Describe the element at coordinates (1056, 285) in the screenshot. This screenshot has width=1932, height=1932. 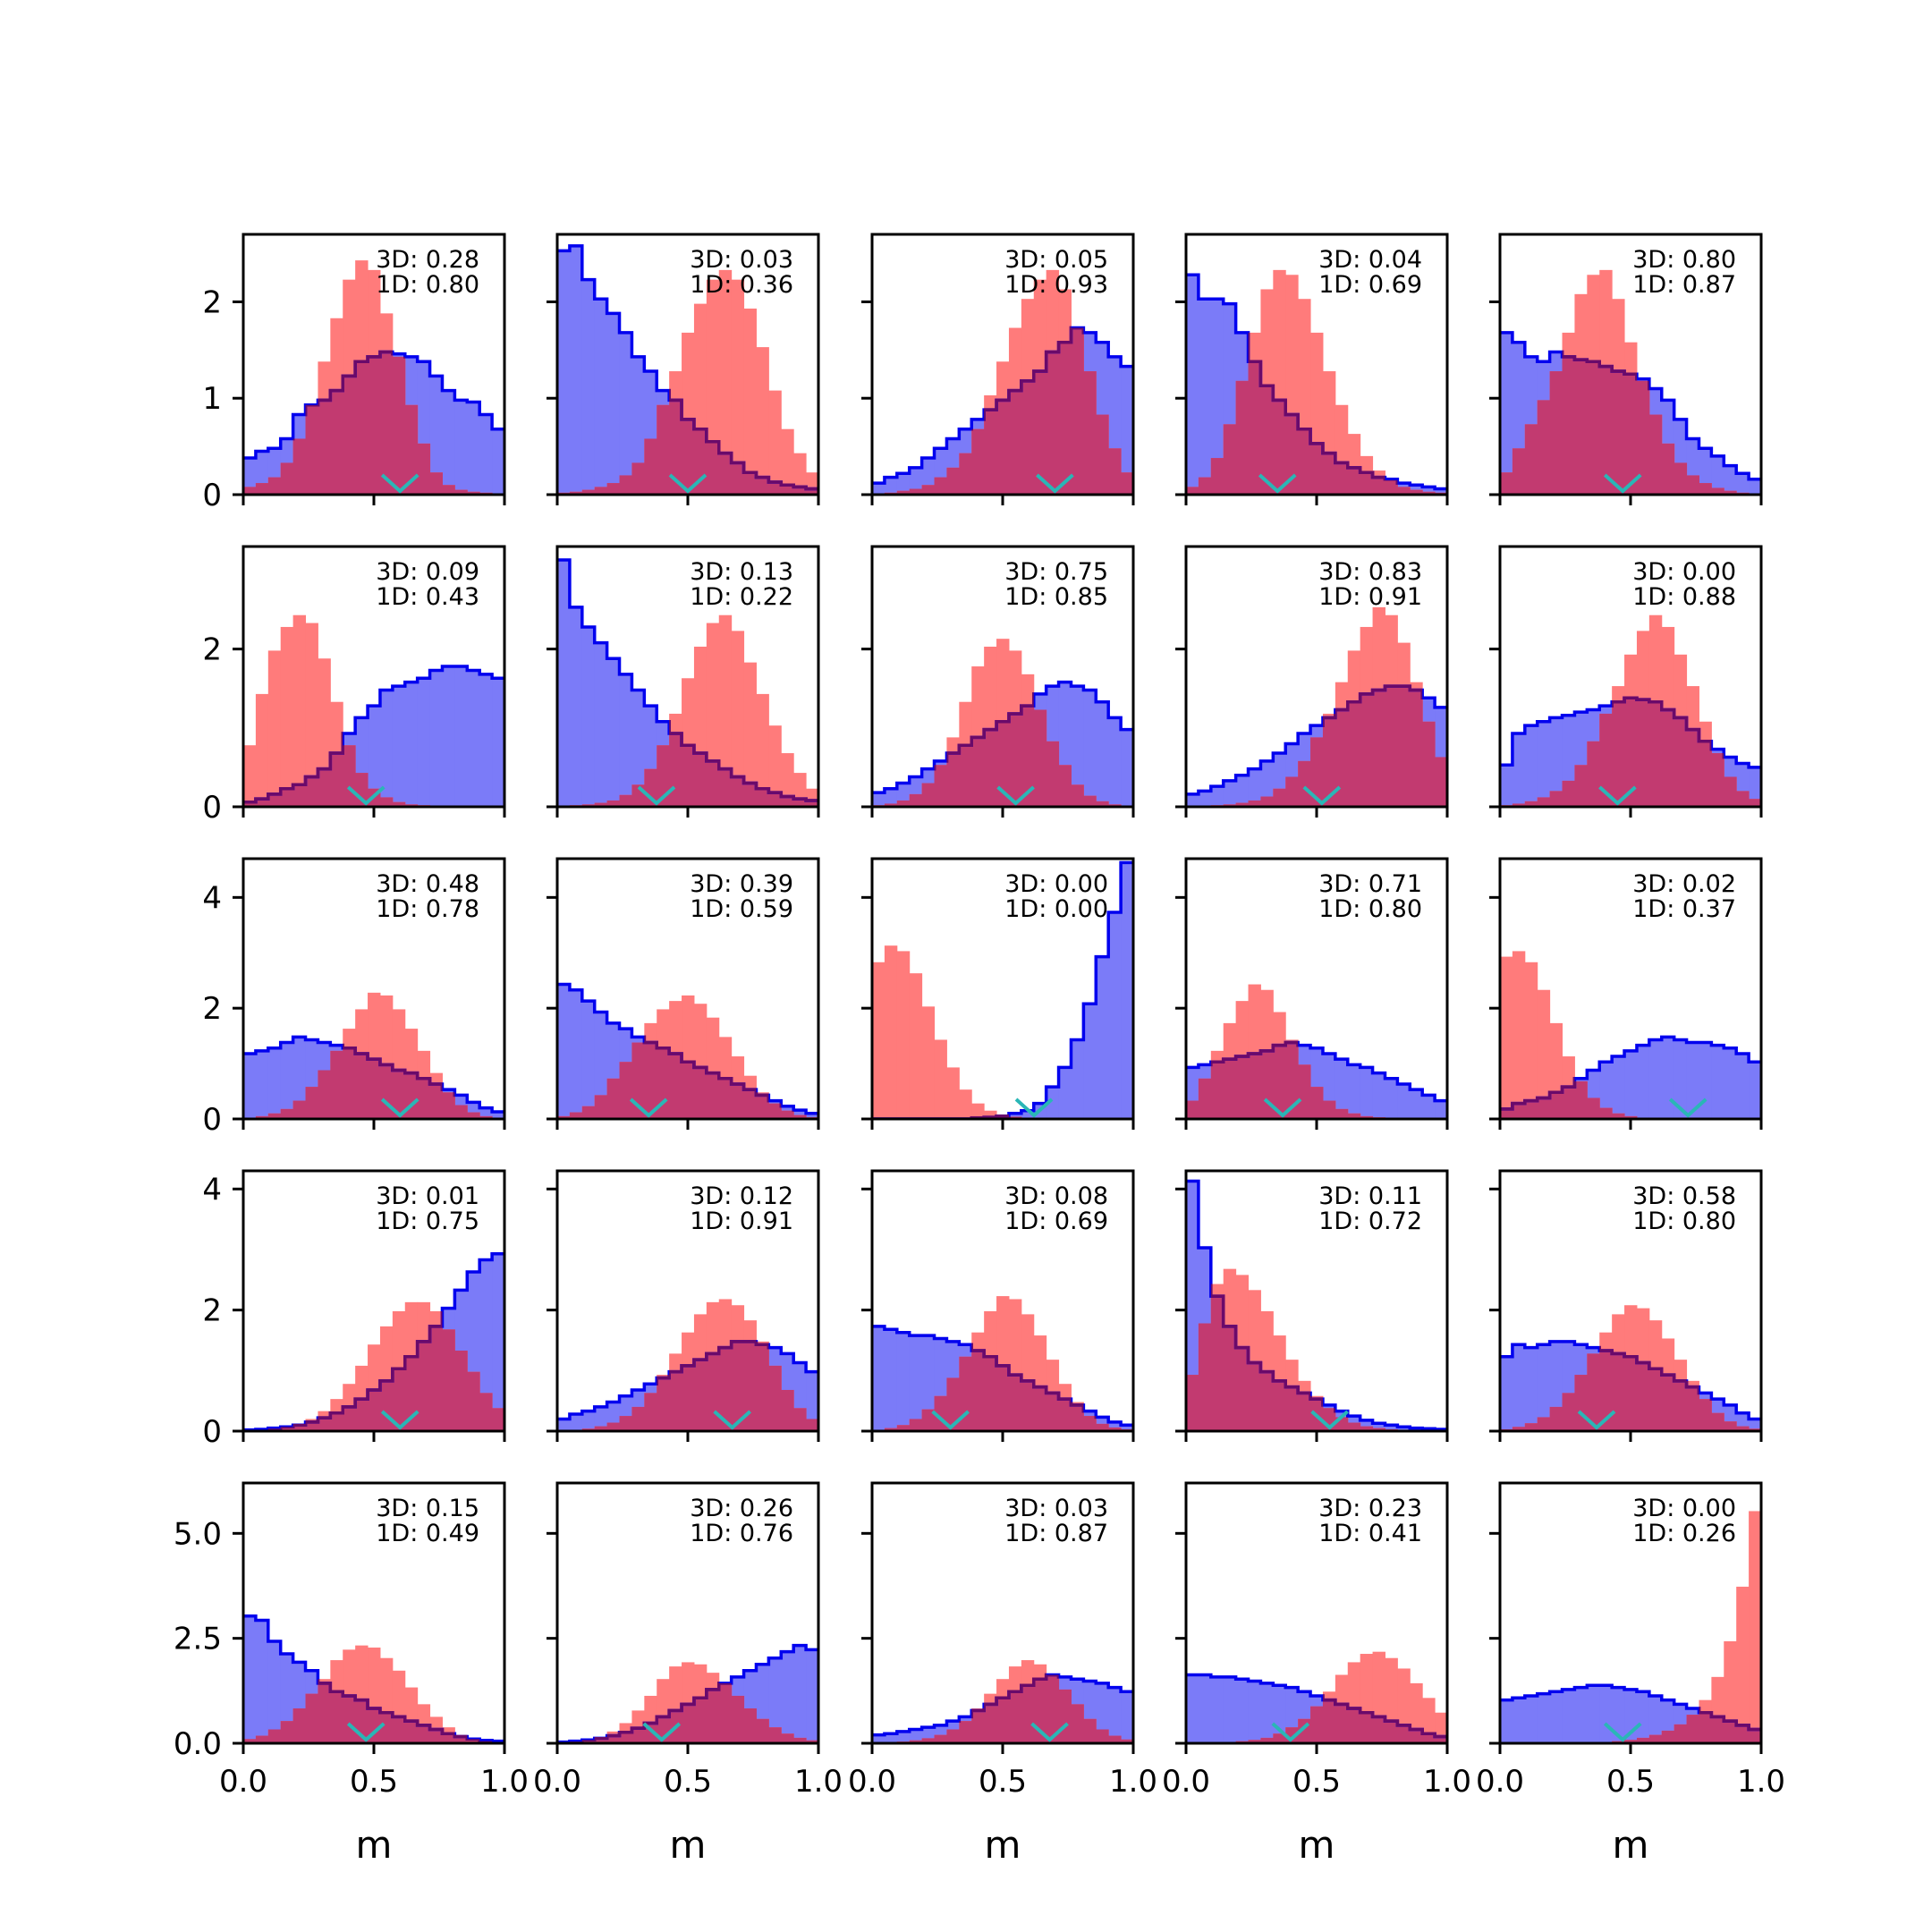
I see `annotation-1d: 1D: 0.93` at that location.